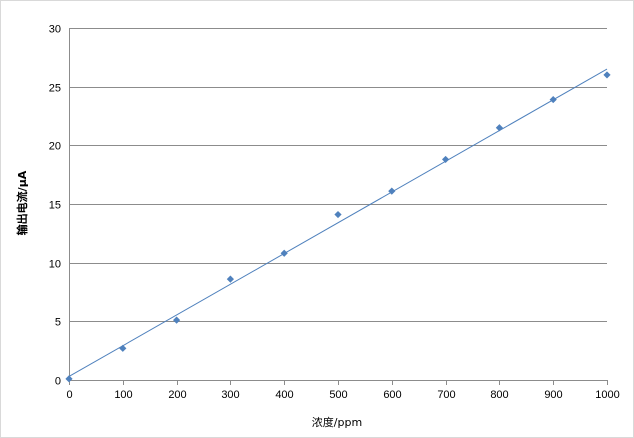 This screenshot has width=634, height=438. I want to click on x-tick-label-1000: 1000, so click(607, 395).